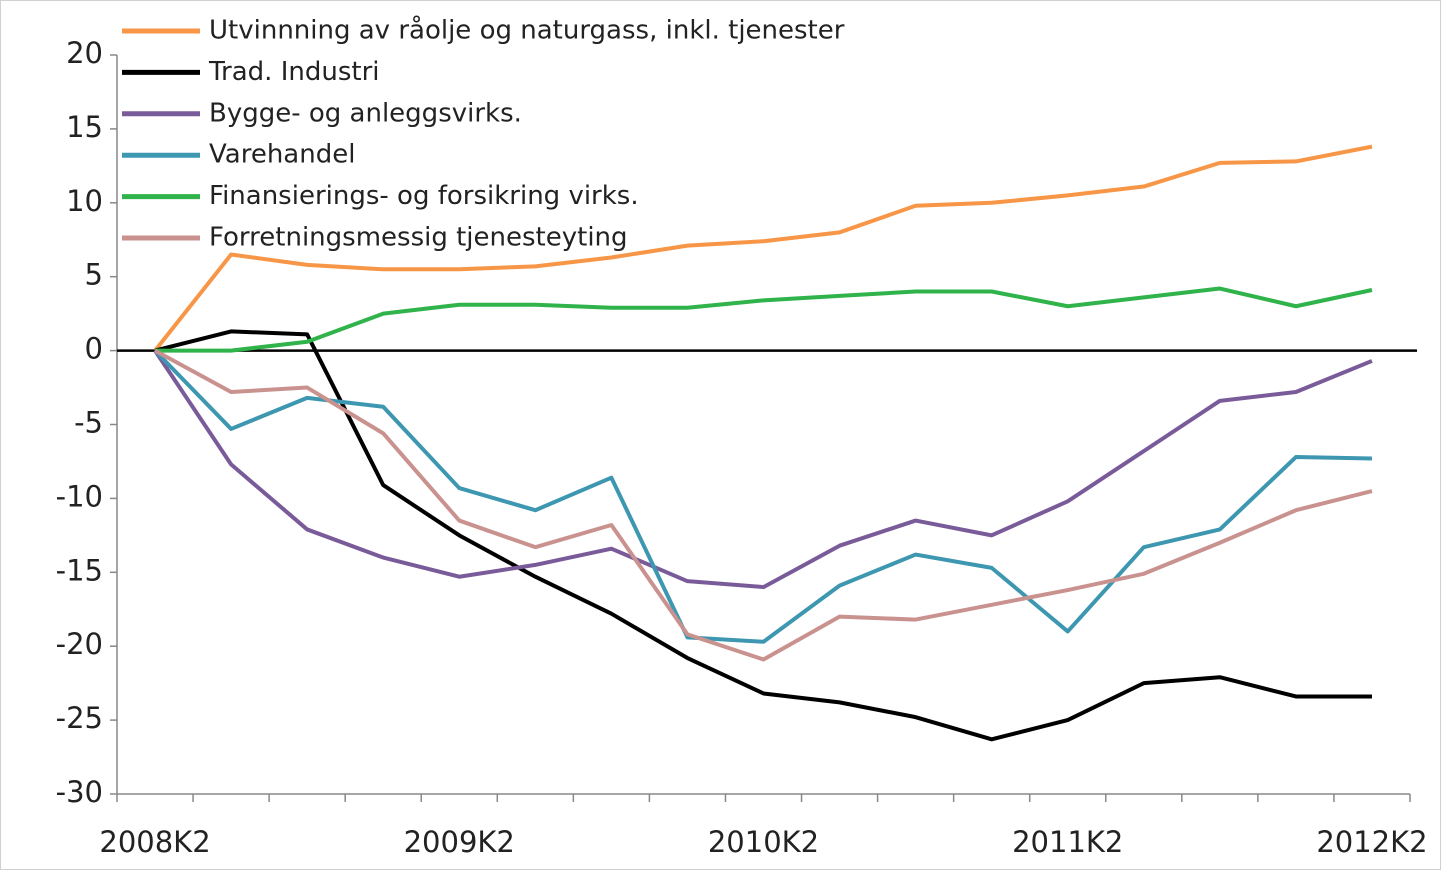 The height and width of the screenshot is (870, 1441). What do you see at coordinates (94, 349) in the screenshot?
I see `y-tick-label: 0` at bounding box center [94, 349].